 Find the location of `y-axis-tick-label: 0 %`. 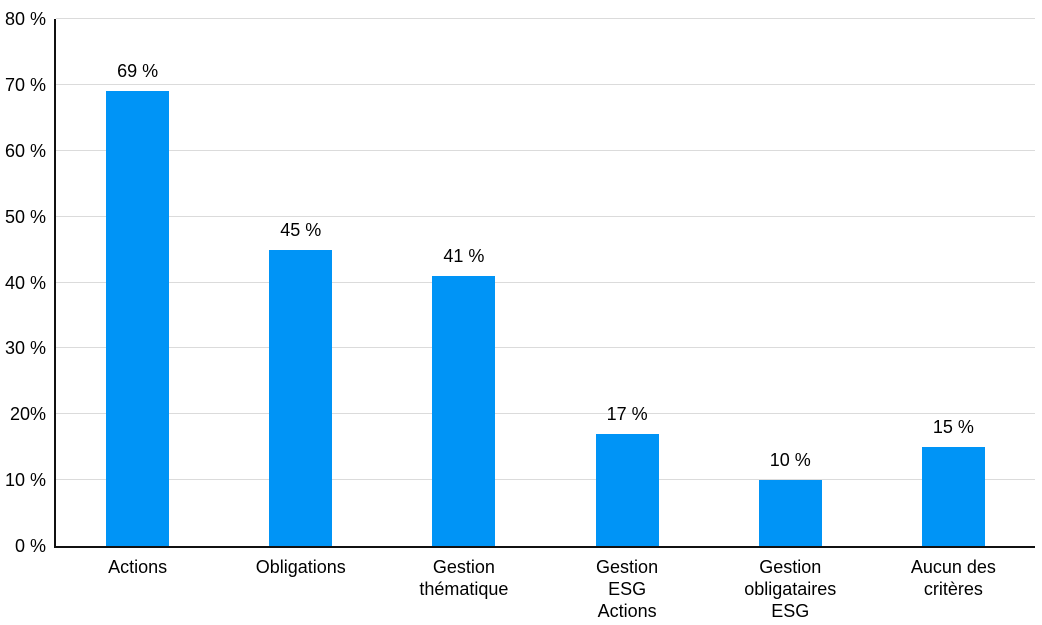

y-axis-tick-label: 0 % is located at coordinates (30, 546).